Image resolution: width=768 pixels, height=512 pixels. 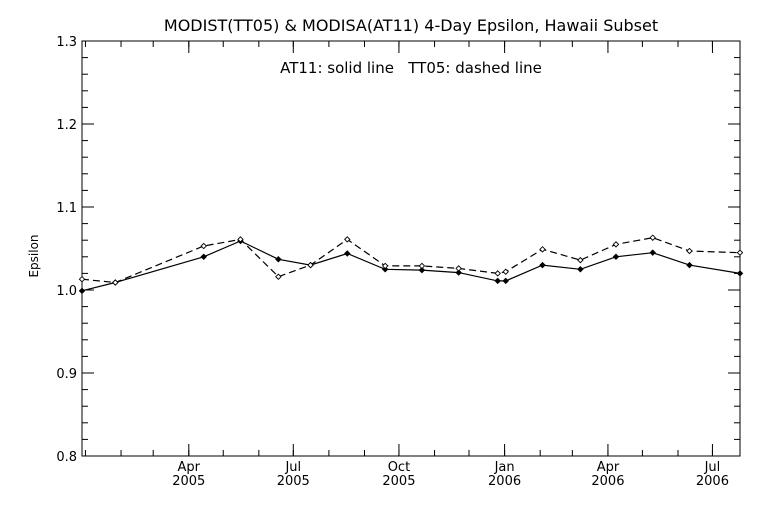 What do you see at coordinates (504, 467) in the screenshot?
I see `x-tick-label-month: Jan` at bounding box center [504, 467].